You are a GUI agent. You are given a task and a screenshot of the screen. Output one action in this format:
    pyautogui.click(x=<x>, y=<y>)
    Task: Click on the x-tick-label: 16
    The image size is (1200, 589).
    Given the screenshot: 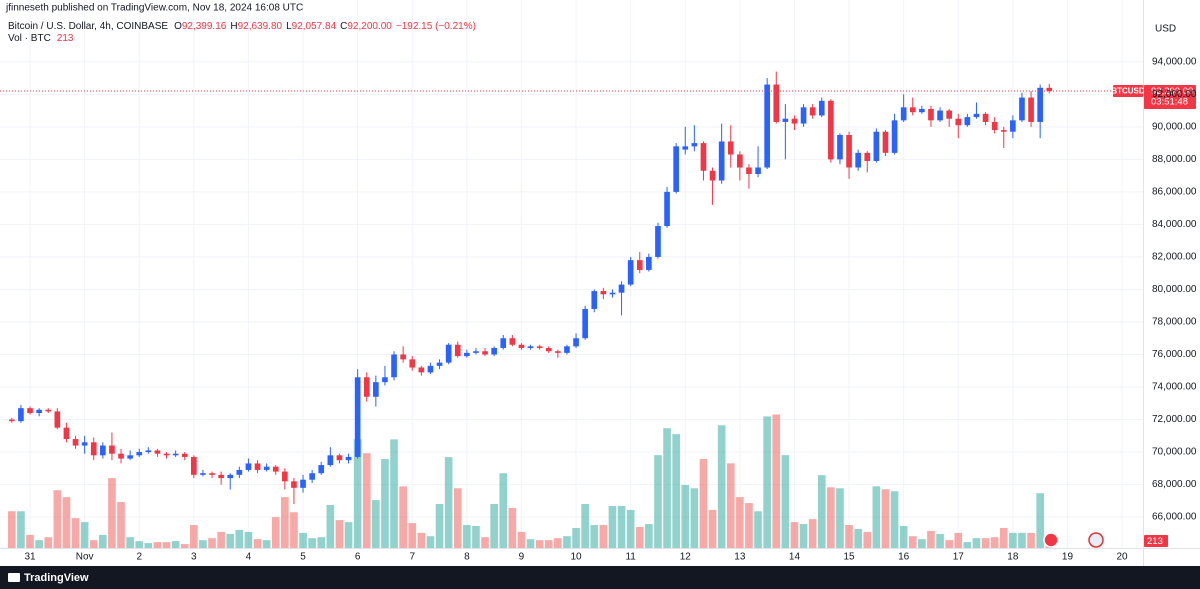 What is the action you would take?
    pyautogui.click(x=904, y=557)
    